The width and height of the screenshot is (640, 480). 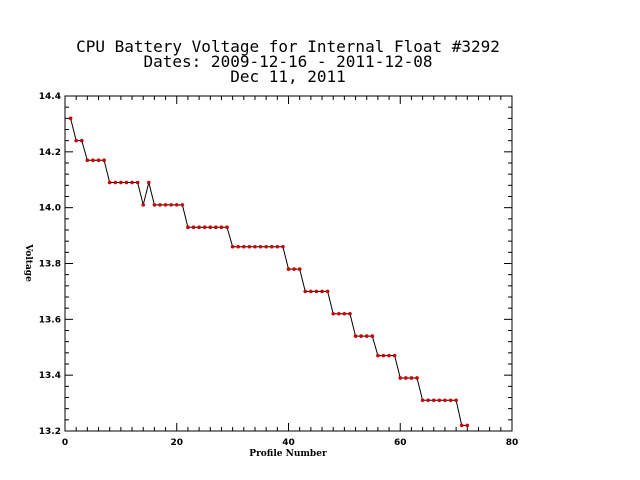 I want to click on y-tick-label: 13.4, so click(x=50, y=376).